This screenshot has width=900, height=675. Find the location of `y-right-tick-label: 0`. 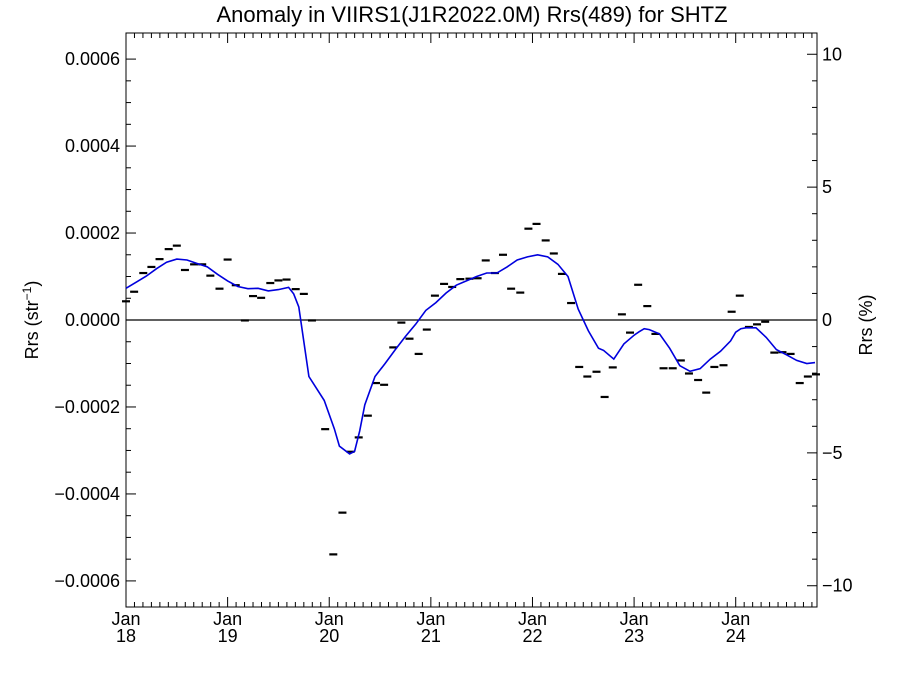

y-right-tick-label: 0 is located at coordinates (827, 320).